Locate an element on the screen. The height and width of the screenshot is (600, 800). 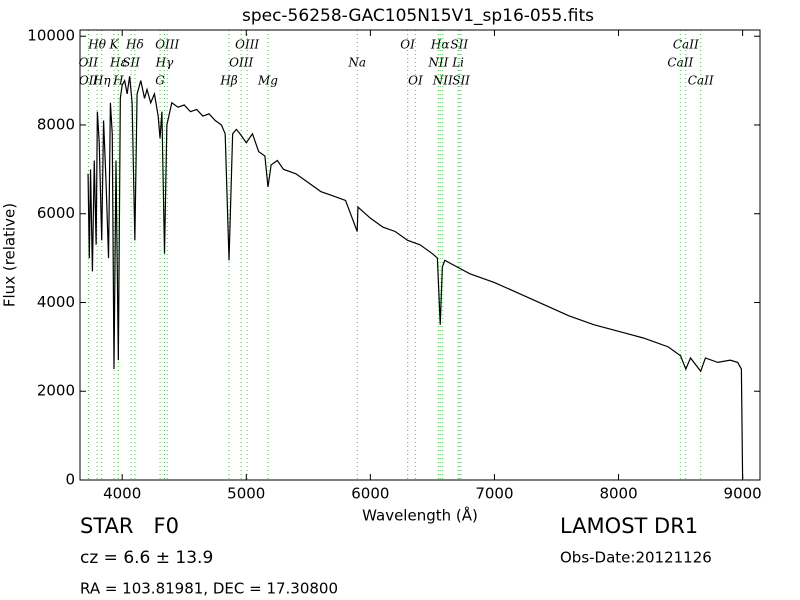
y-tick-label: 10000 is located at coordinates (51, 36).